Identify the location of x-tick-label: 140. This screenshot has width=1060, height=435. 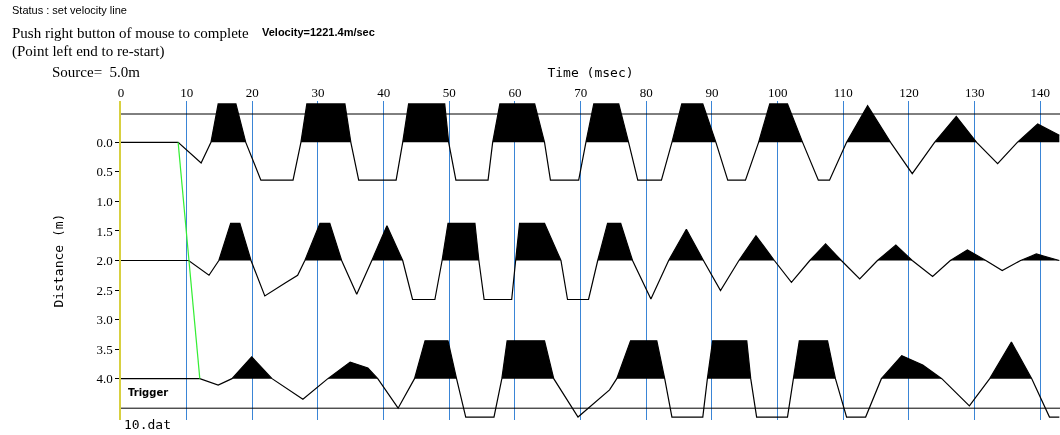
(1040, 93).